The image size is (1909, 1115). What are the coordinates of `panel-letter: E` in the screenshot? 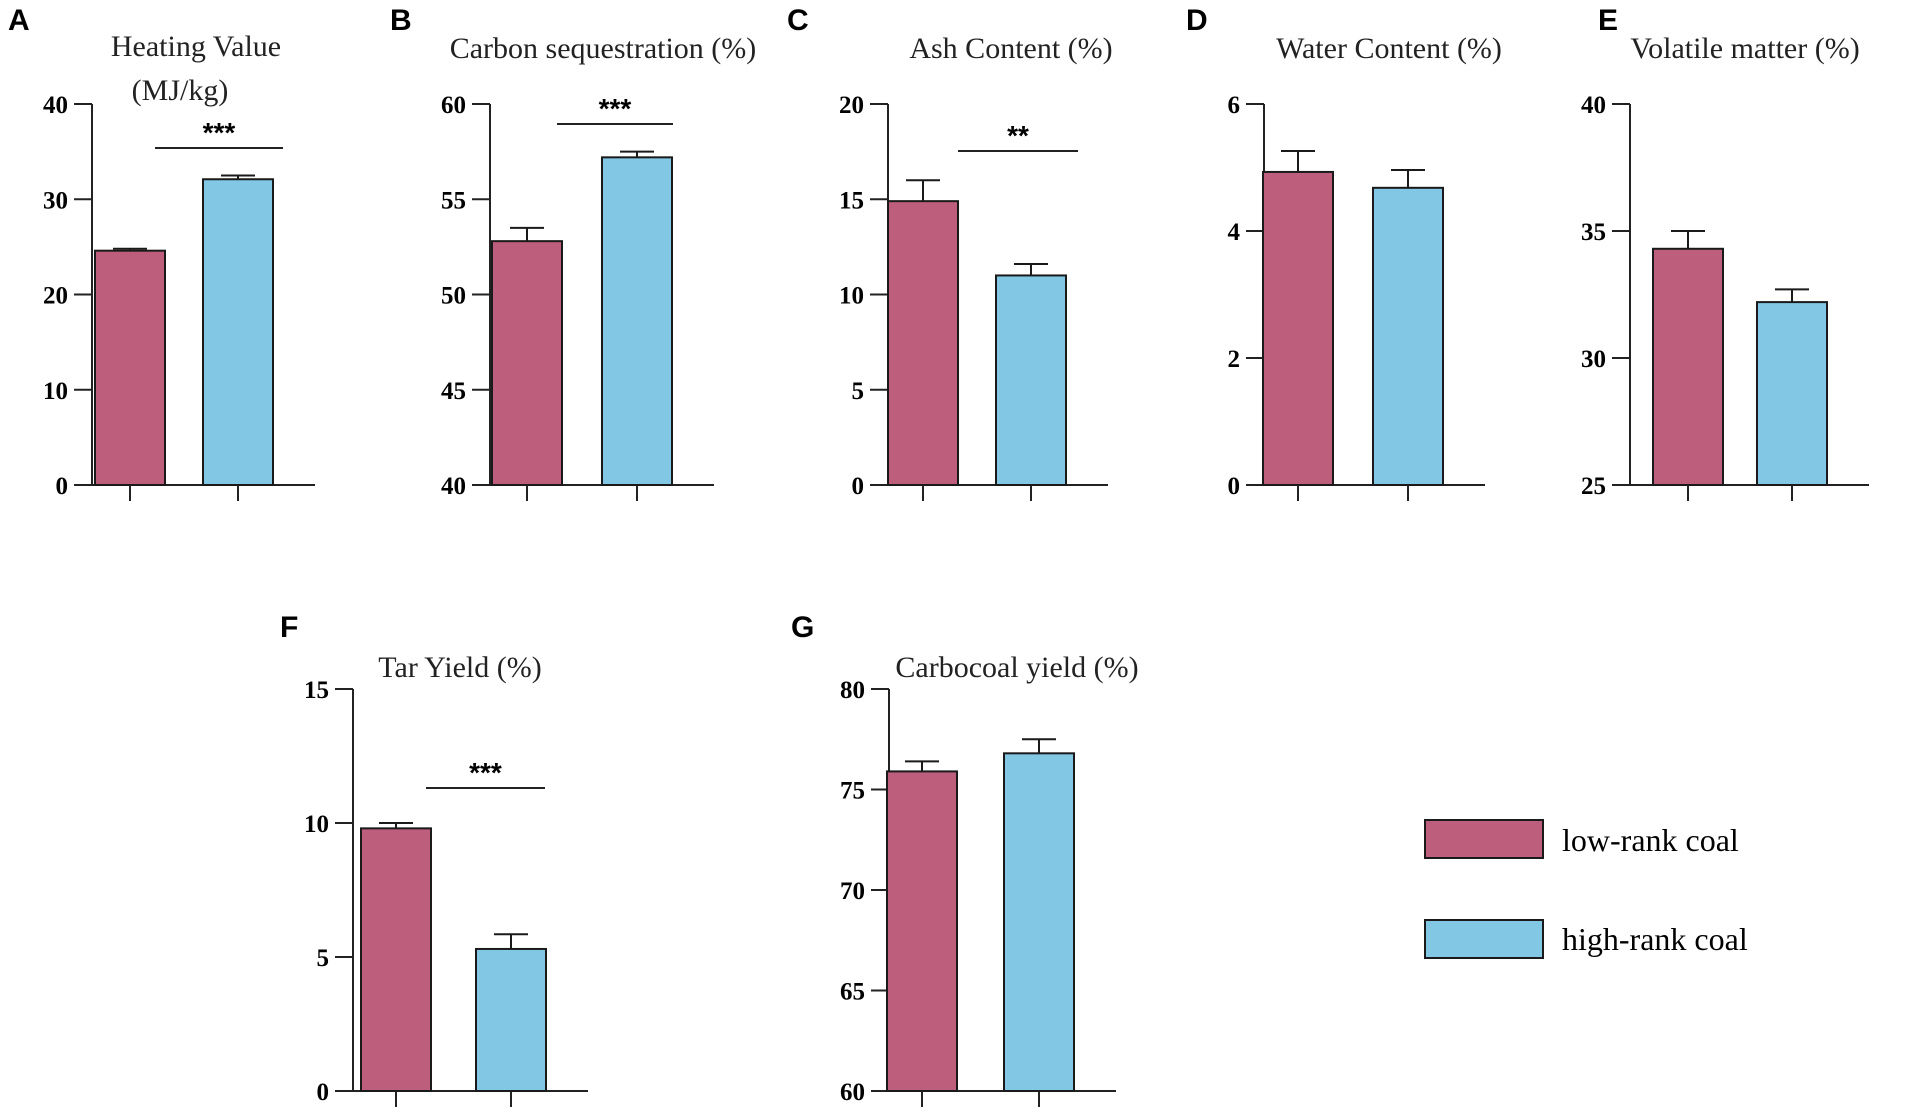 It's located at (1608, 20).